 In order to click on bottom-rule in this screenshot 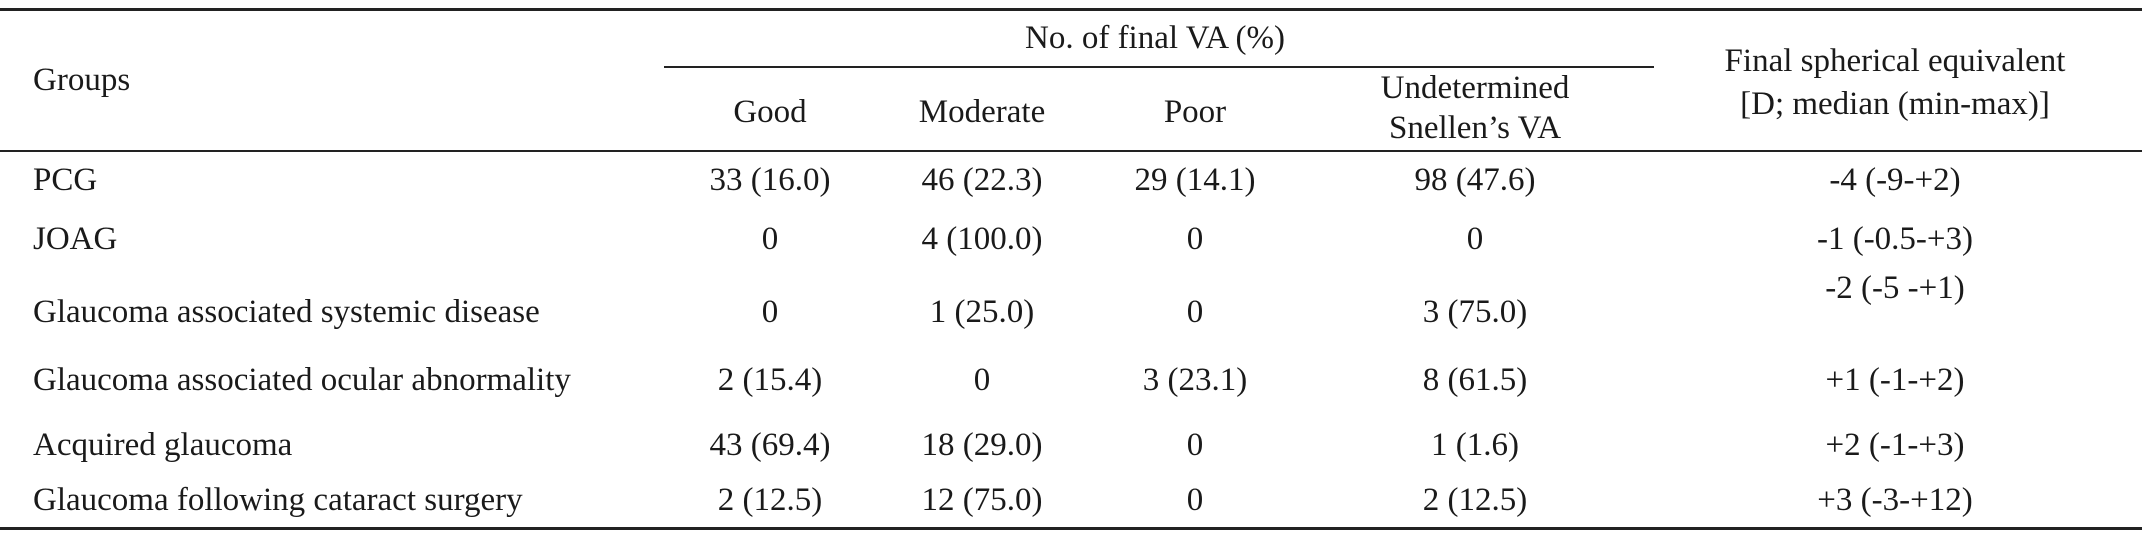, I will do `click(1071, 528)`.